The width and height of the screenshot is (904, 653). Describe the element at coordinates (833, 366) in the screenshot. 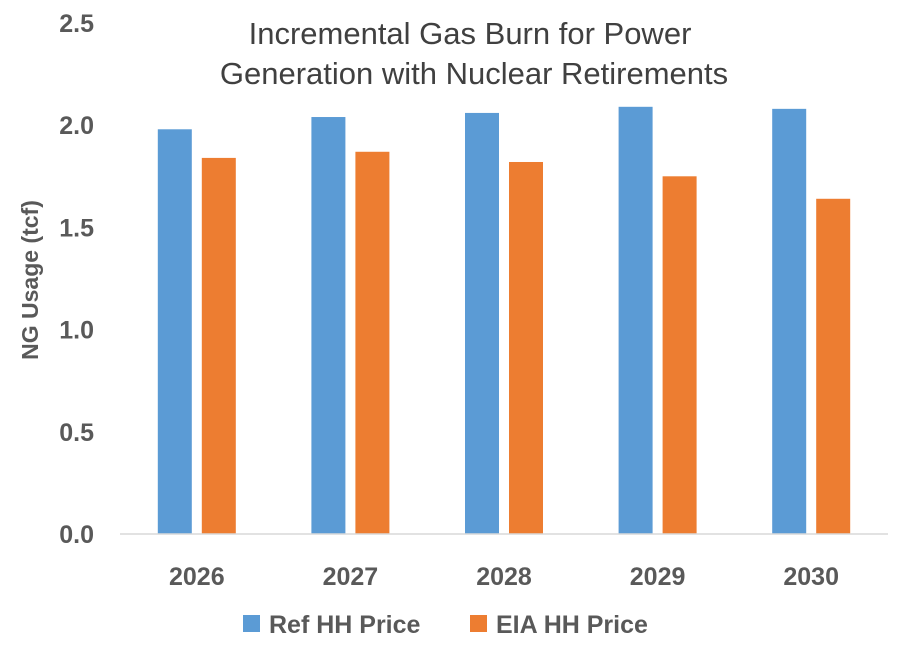

I see `bar-eia-2030` at that location.